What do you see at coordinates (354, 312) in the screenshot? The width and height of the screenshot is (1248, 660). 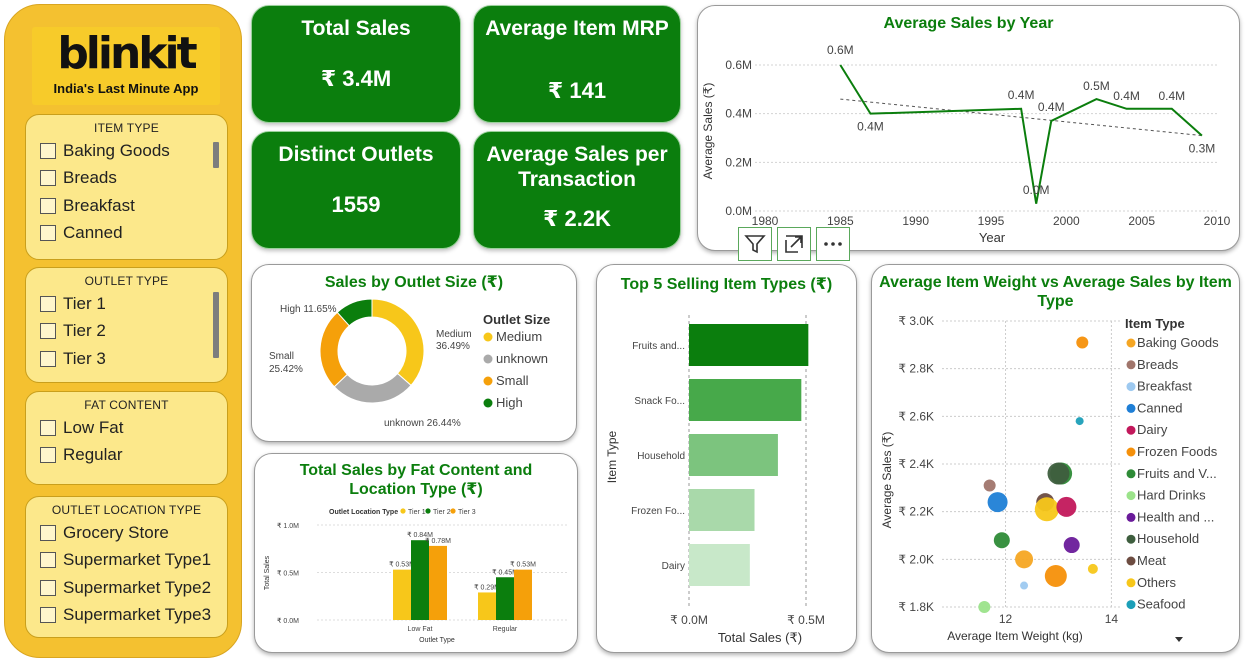 I see `donut-slice` at bounding box center [354, 312].